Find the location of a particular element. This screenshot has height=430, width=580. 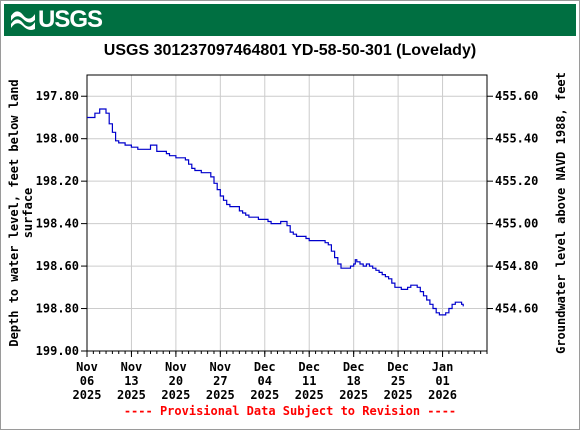

x-tick-label: 01 is located at coordinates (442, 381).